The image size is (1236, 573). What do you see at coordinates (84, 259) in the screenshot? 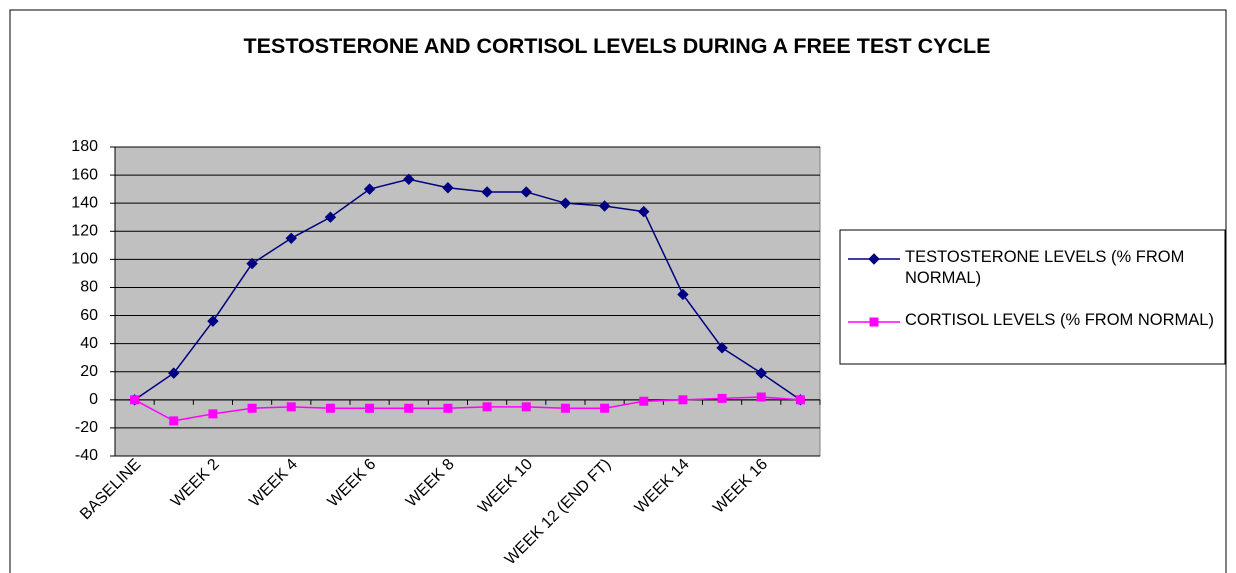
I see `y-tick-label: 100` at bounding box center [84, 259].